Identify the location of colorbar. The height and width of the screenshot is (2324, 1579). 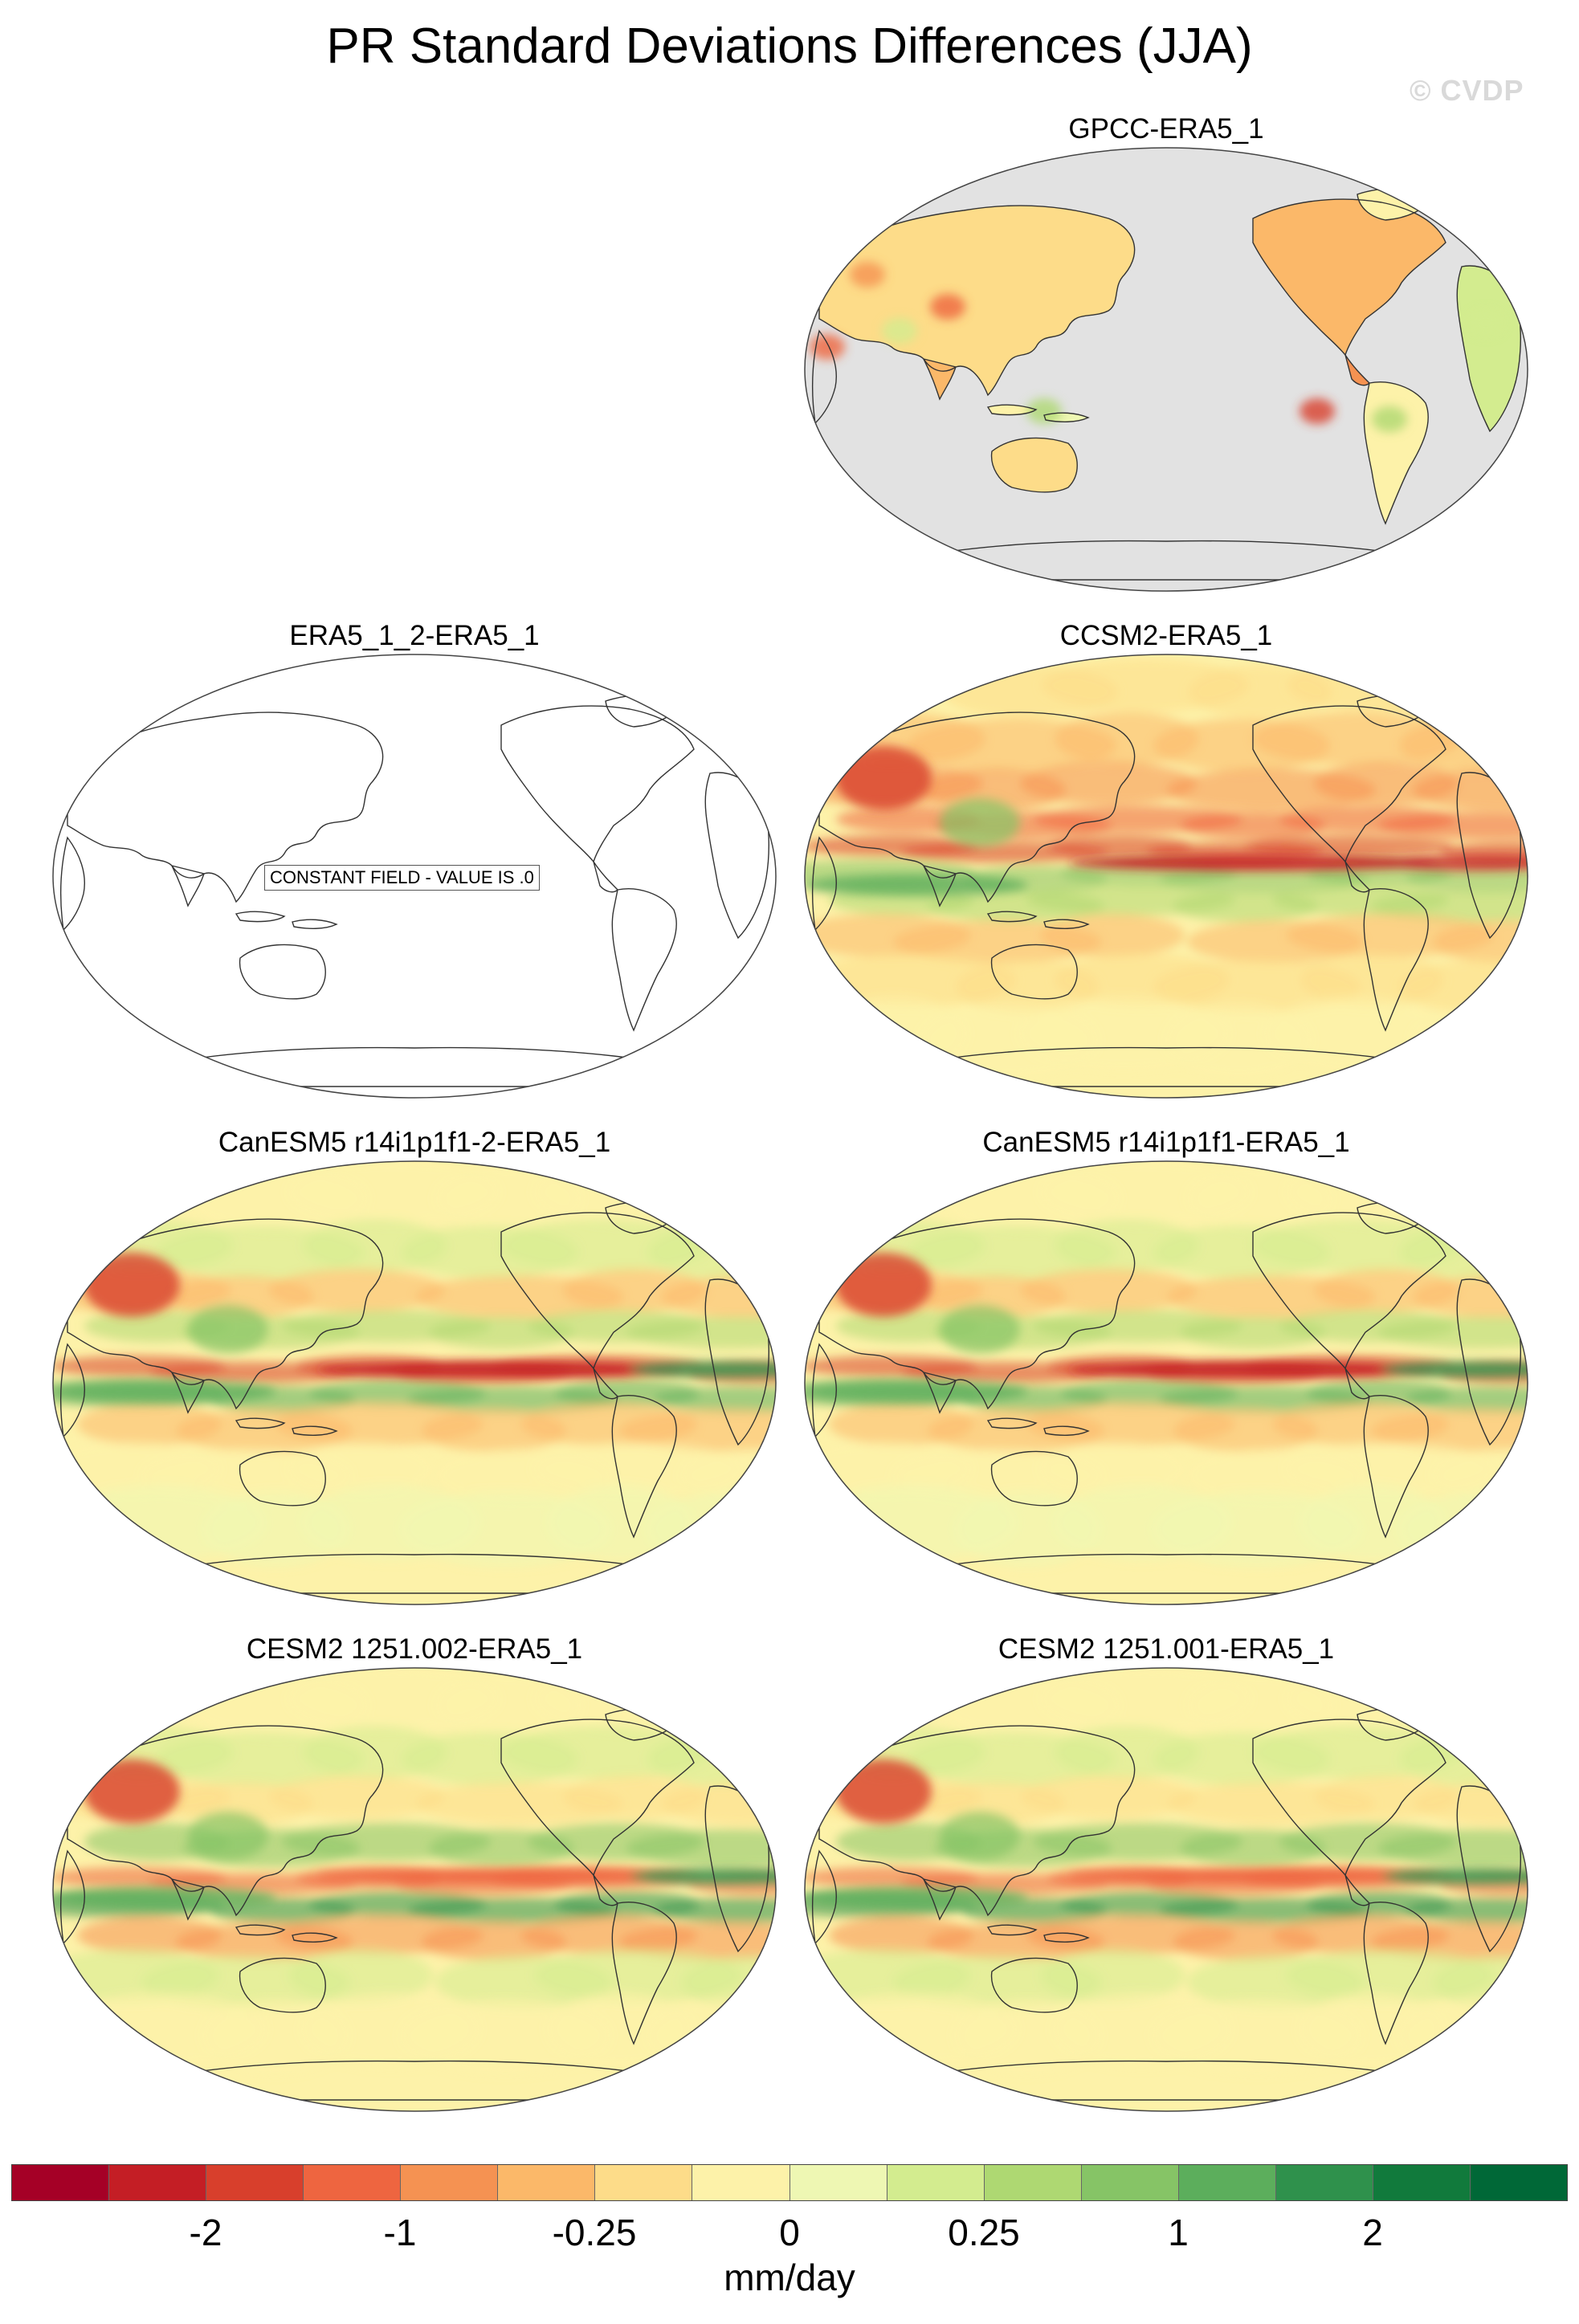
(789, 2183).